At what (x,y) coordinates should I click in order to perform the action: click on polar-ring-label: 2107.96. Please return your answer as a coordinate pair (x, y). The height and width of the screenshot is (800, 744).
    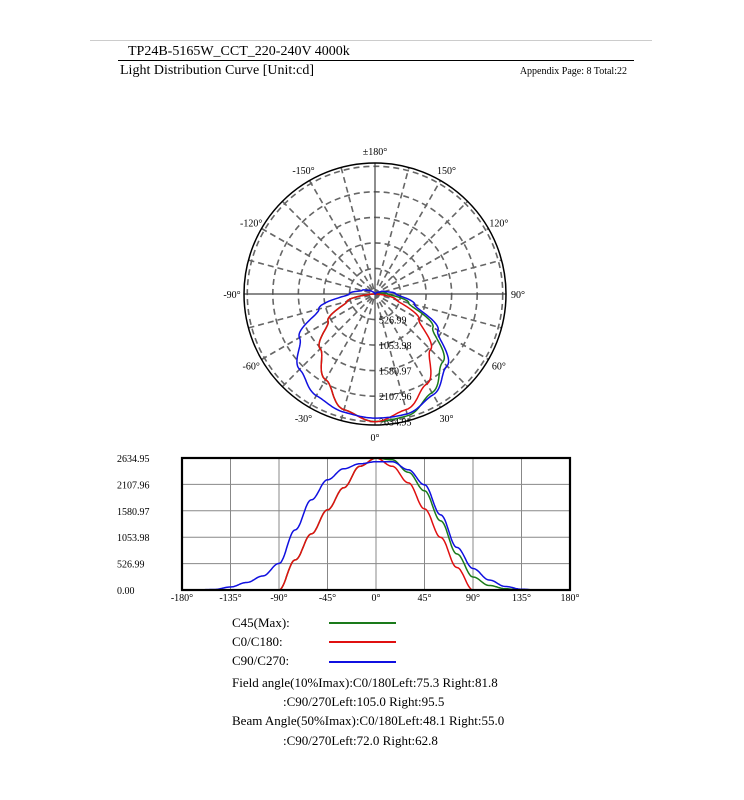
    Looking at the image, I should click on (395, 397).